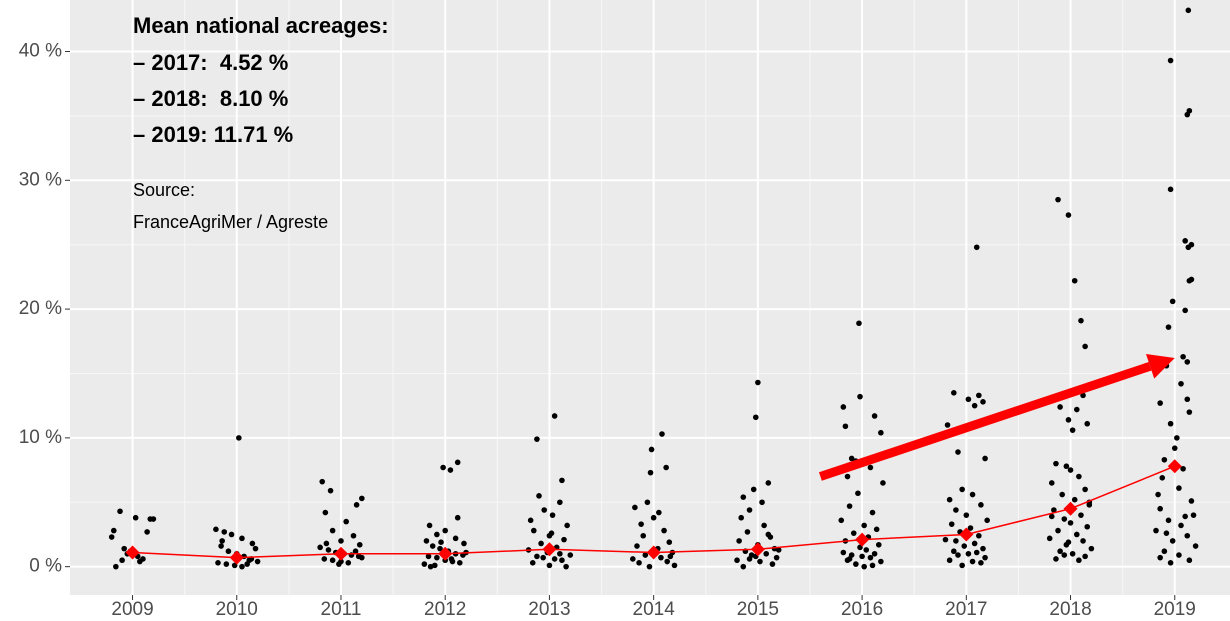 The height and width of the screenshot is (621, 1230). Describe the element at coordinates (40, 437) in the screenshot. I see `y-tick-label: 10 %` at that location.